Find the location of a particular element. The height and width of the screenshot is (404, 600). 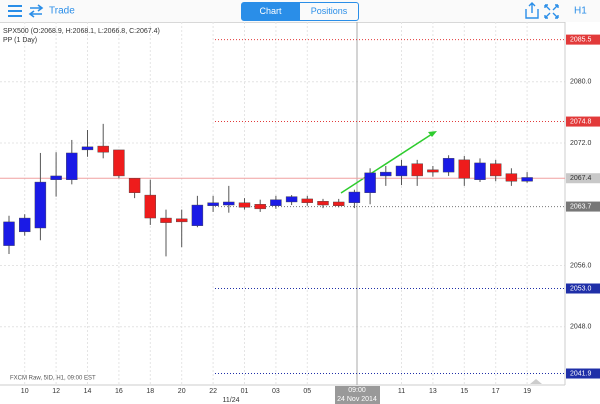

y-tick-label: 2056.0 is located at coordinates (581, 265).